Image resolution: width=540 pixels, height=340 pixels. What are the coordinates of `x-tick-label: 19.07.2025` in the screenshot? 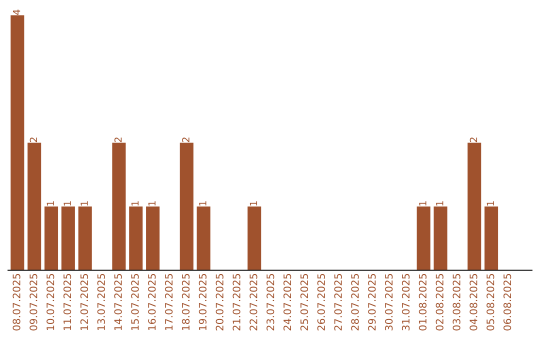 It's located at (202, 302).